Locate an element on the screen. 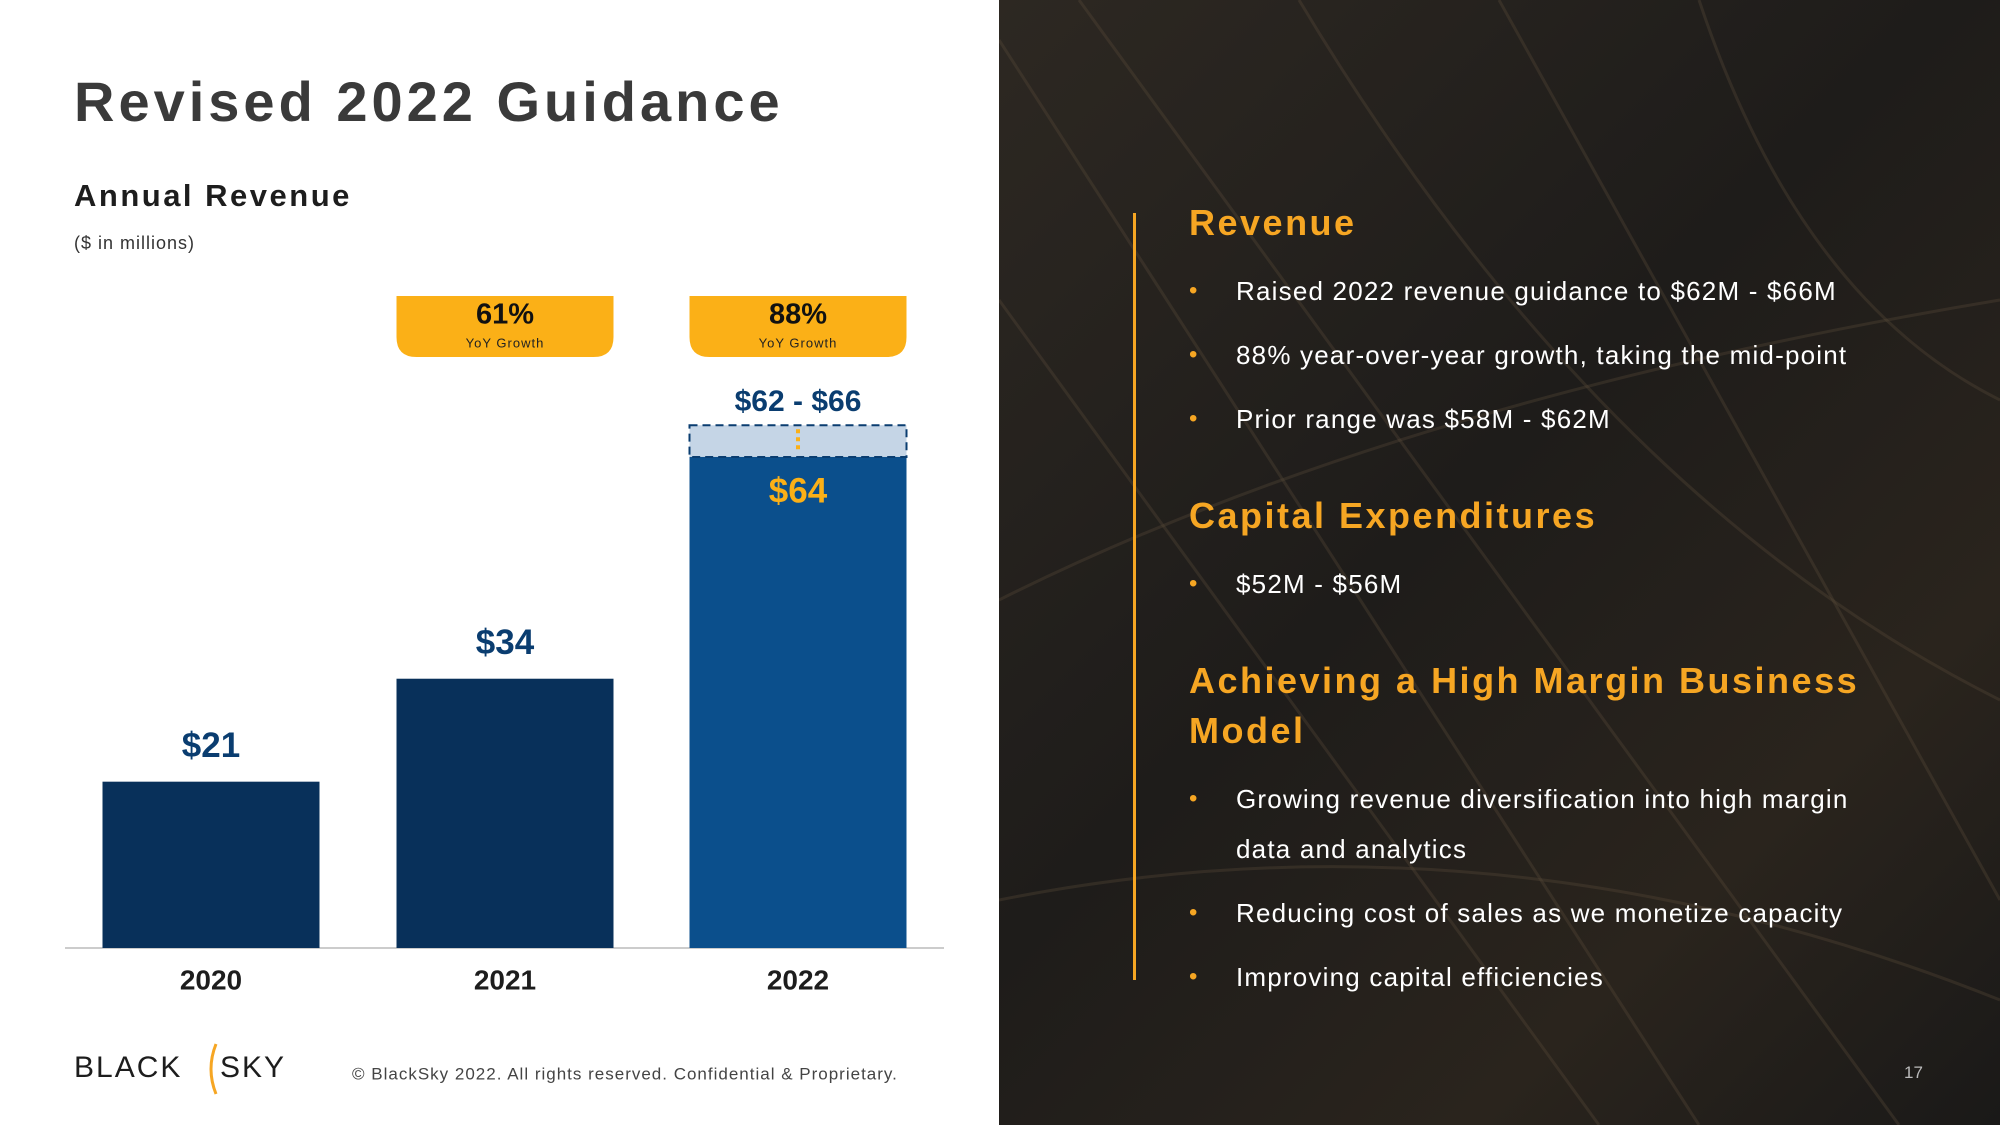 This screenshot has height=1125, width=2000. logo: BLACK is located at coordinates (128, 1067).